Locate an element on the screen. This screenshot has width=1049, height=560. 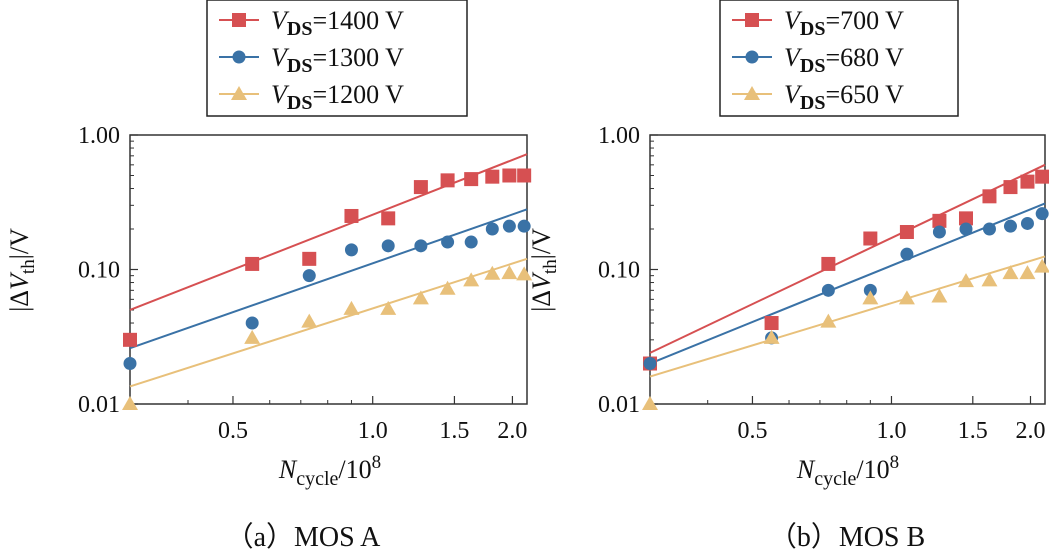
legend-label: VDS=1300 V is located at coordinates (337, 60).